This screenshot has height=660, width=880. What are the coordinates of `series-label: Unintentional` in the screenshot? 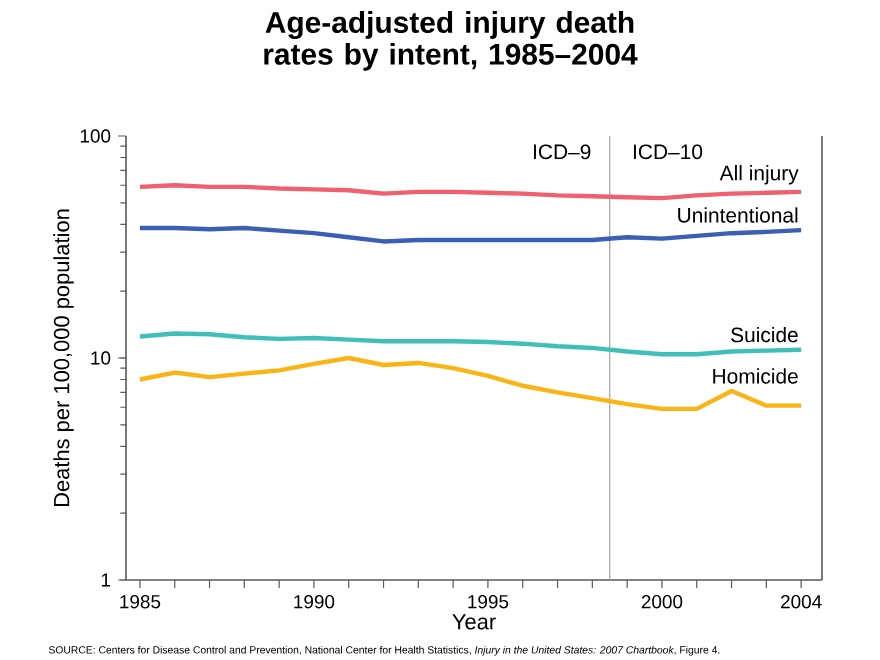 It's located at (738, 215).